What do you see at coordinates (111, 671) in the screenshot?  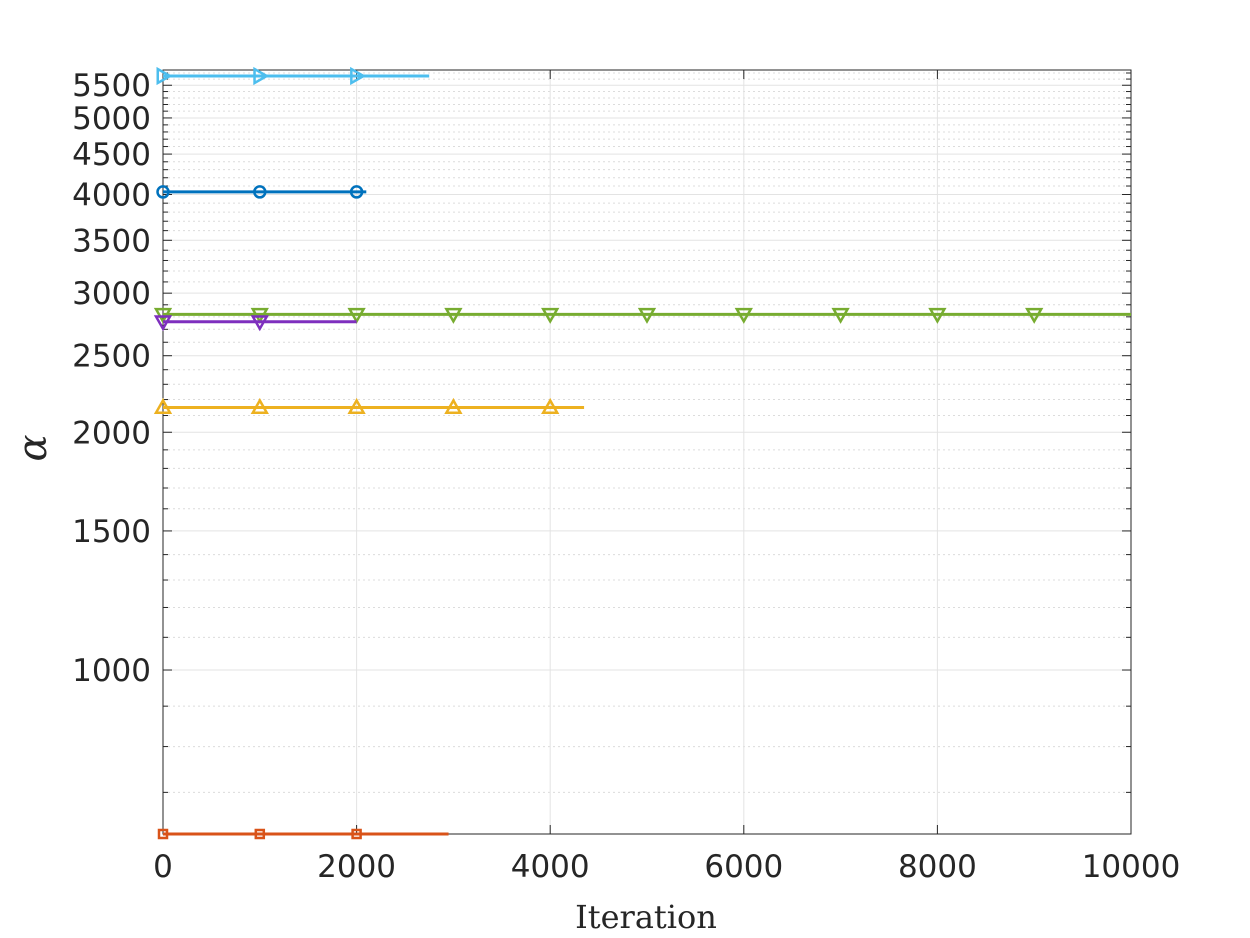 I see `y-tick-label: 1000` at bounding box center [111, 671].